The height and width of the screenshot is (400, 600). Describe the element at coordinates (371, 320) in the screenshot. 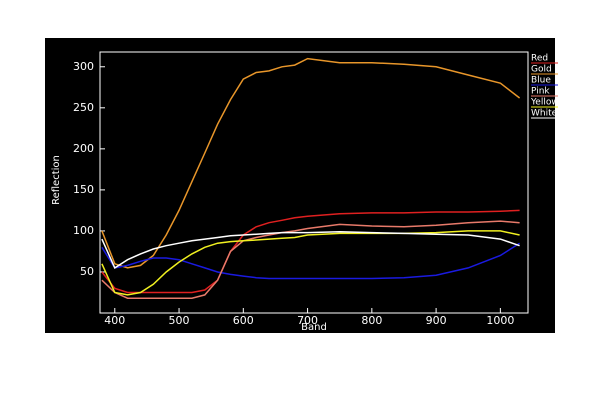

I see `x-tick-label: 800` at that location.